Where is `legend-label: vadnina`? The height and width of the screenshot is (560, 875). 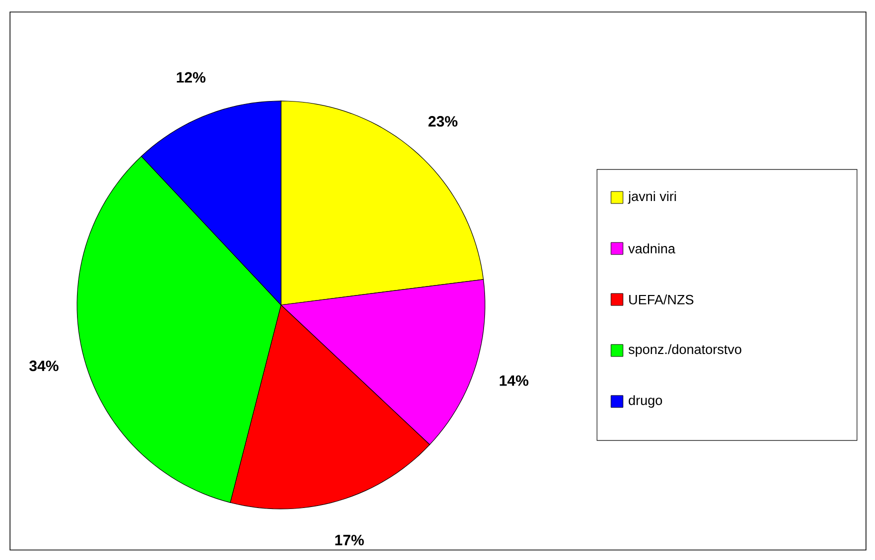 legend-label: vadnina is located at coordinates (652, 249).